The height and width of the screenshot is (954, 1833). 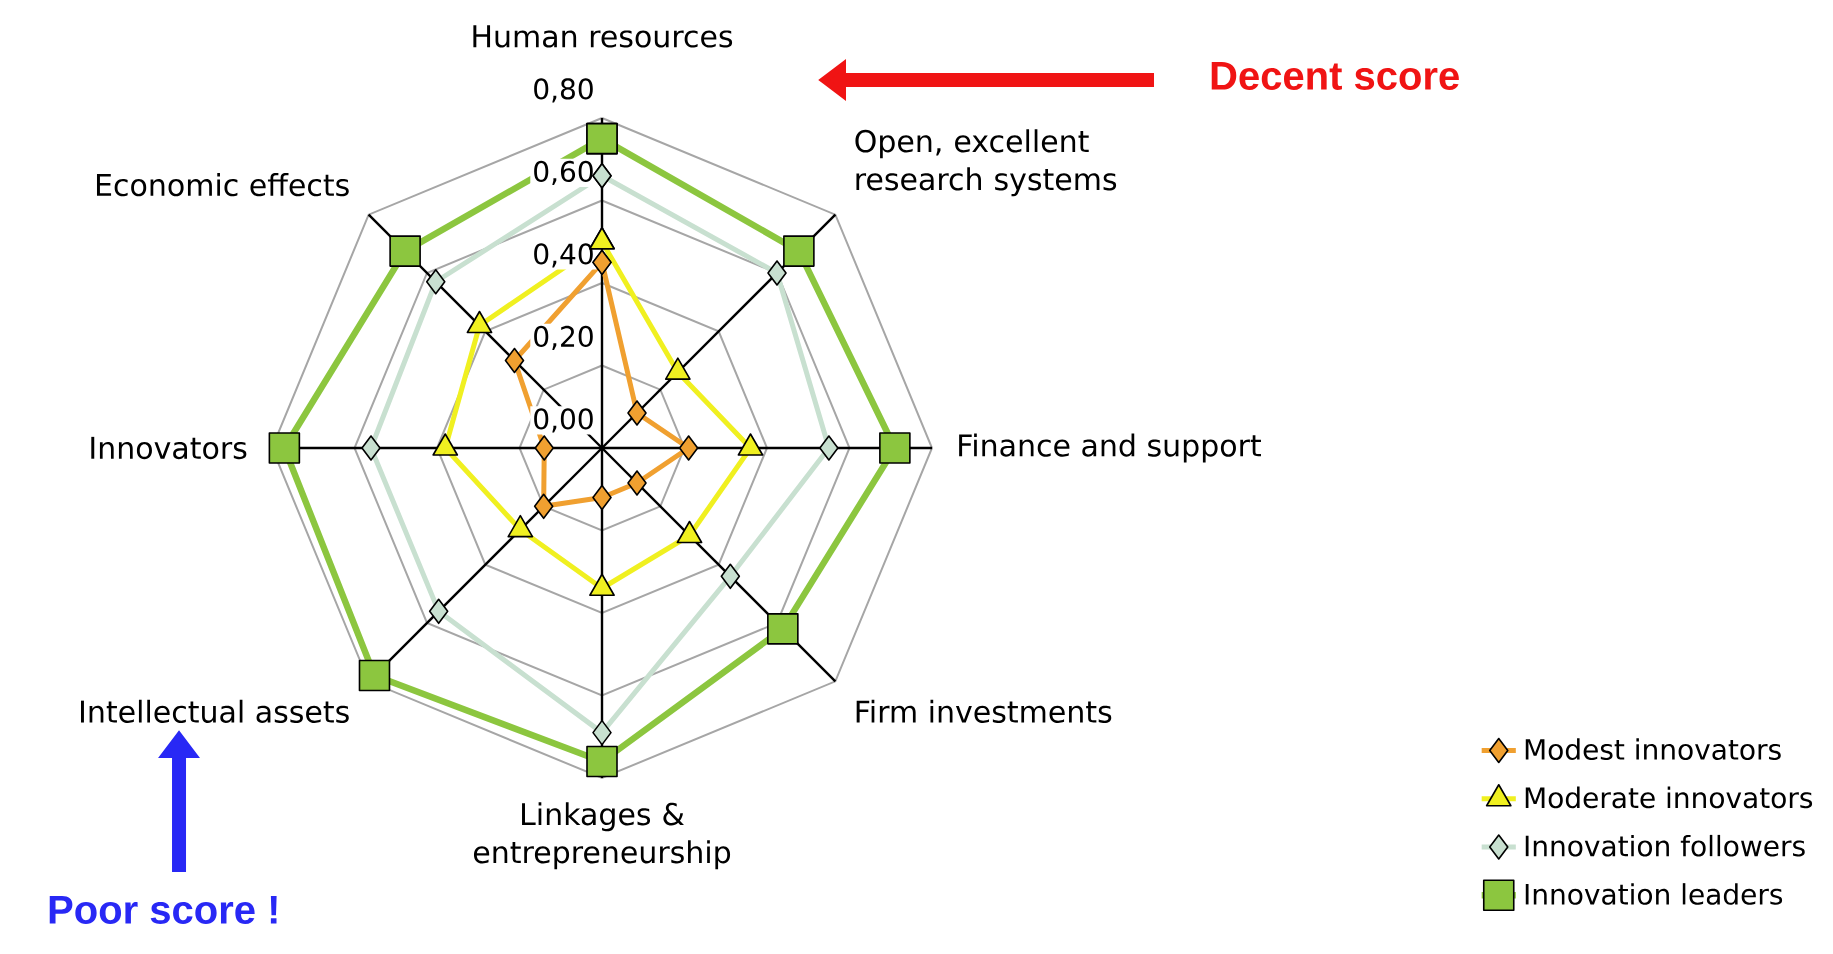 What do you see at coordinates (222, 185) in the screenshot?
I see `spoke-label: Economic effects` at bounding box center [222, 185].